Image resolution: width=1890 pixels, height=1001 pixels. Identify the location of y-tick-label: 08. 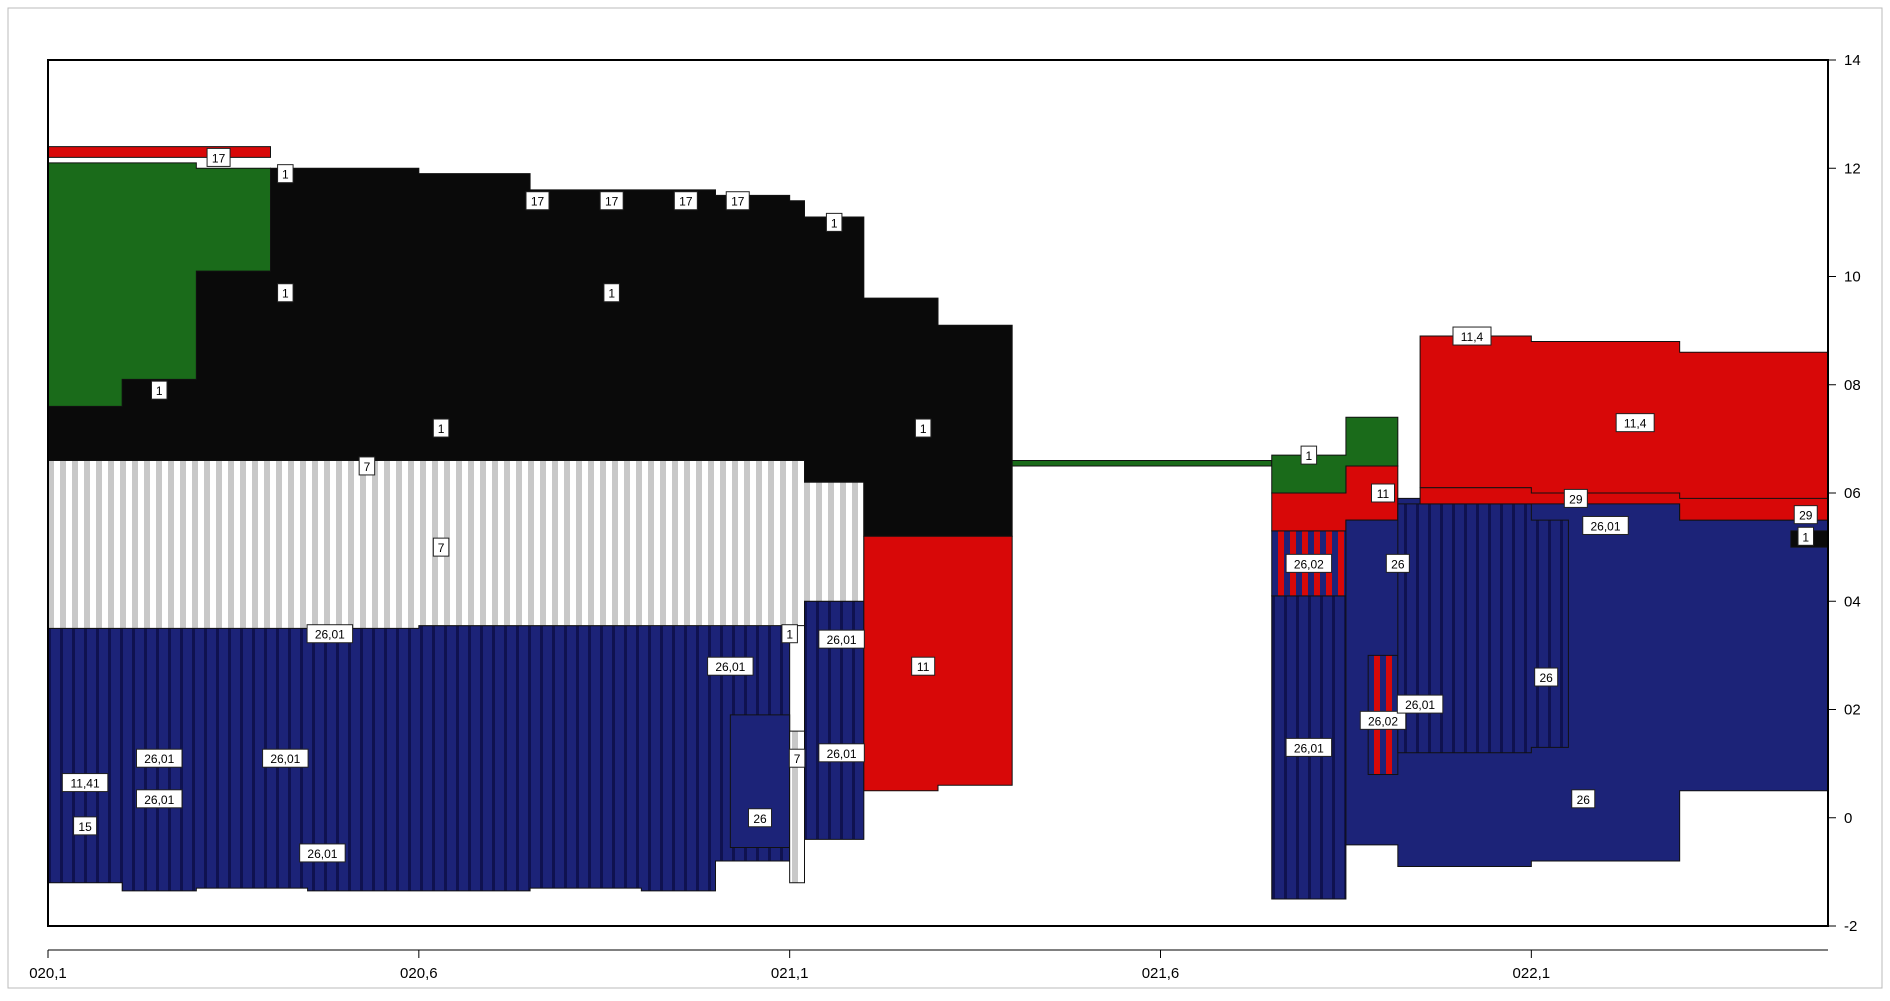
(1852, 385).